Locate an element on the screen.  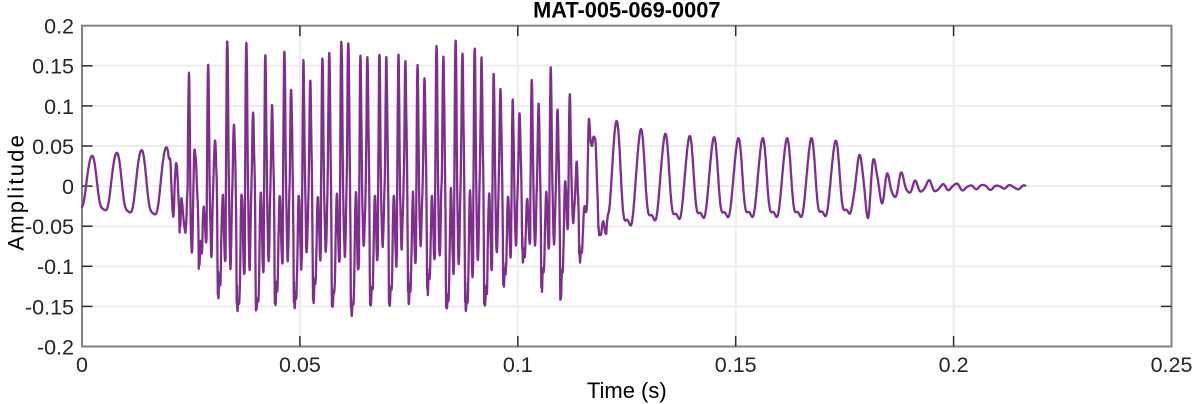
svg-text: -0.05 is located at coordinates (49, 227).